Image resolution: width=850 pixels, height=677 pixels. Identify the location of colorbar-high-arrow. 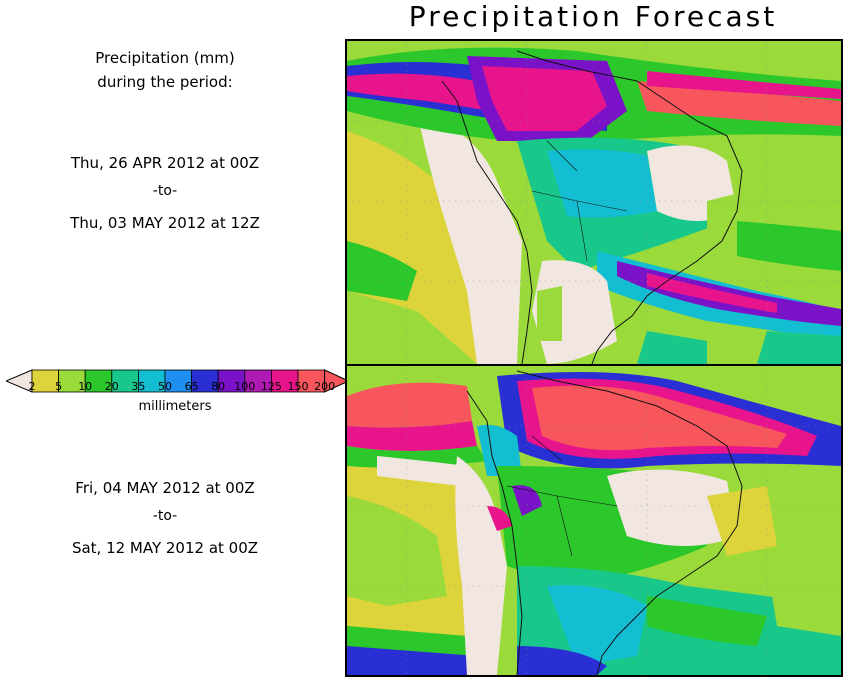
(335, 381).